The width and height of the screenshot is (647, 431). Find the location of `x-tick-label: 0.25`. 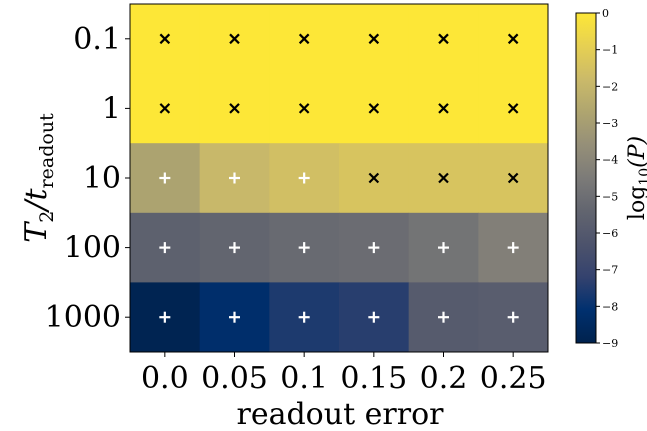

x-tick-label: 0.25 is located at coordinates (513, 378).